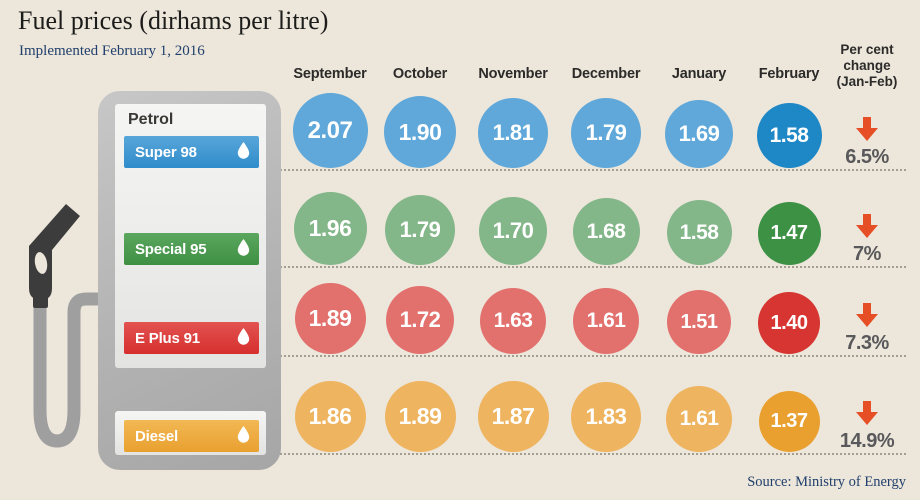  I want to click on percent-change-header-line: (Jan-Feb), so click(867, 81).